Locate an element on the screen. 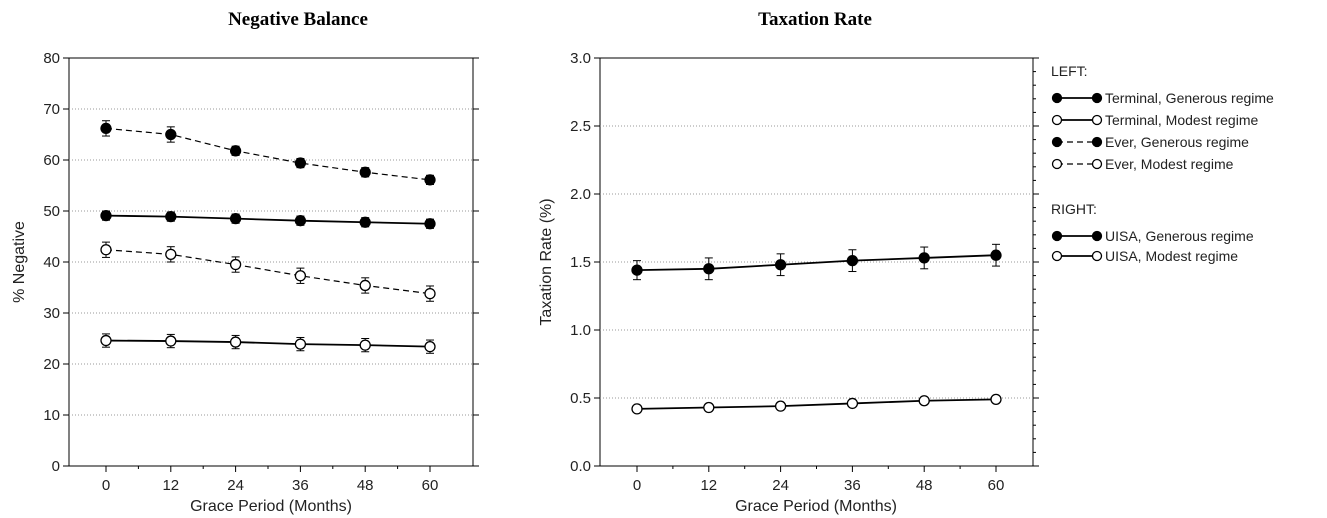  chart-title: Taxation Rate is located at coordinates (815, 19).